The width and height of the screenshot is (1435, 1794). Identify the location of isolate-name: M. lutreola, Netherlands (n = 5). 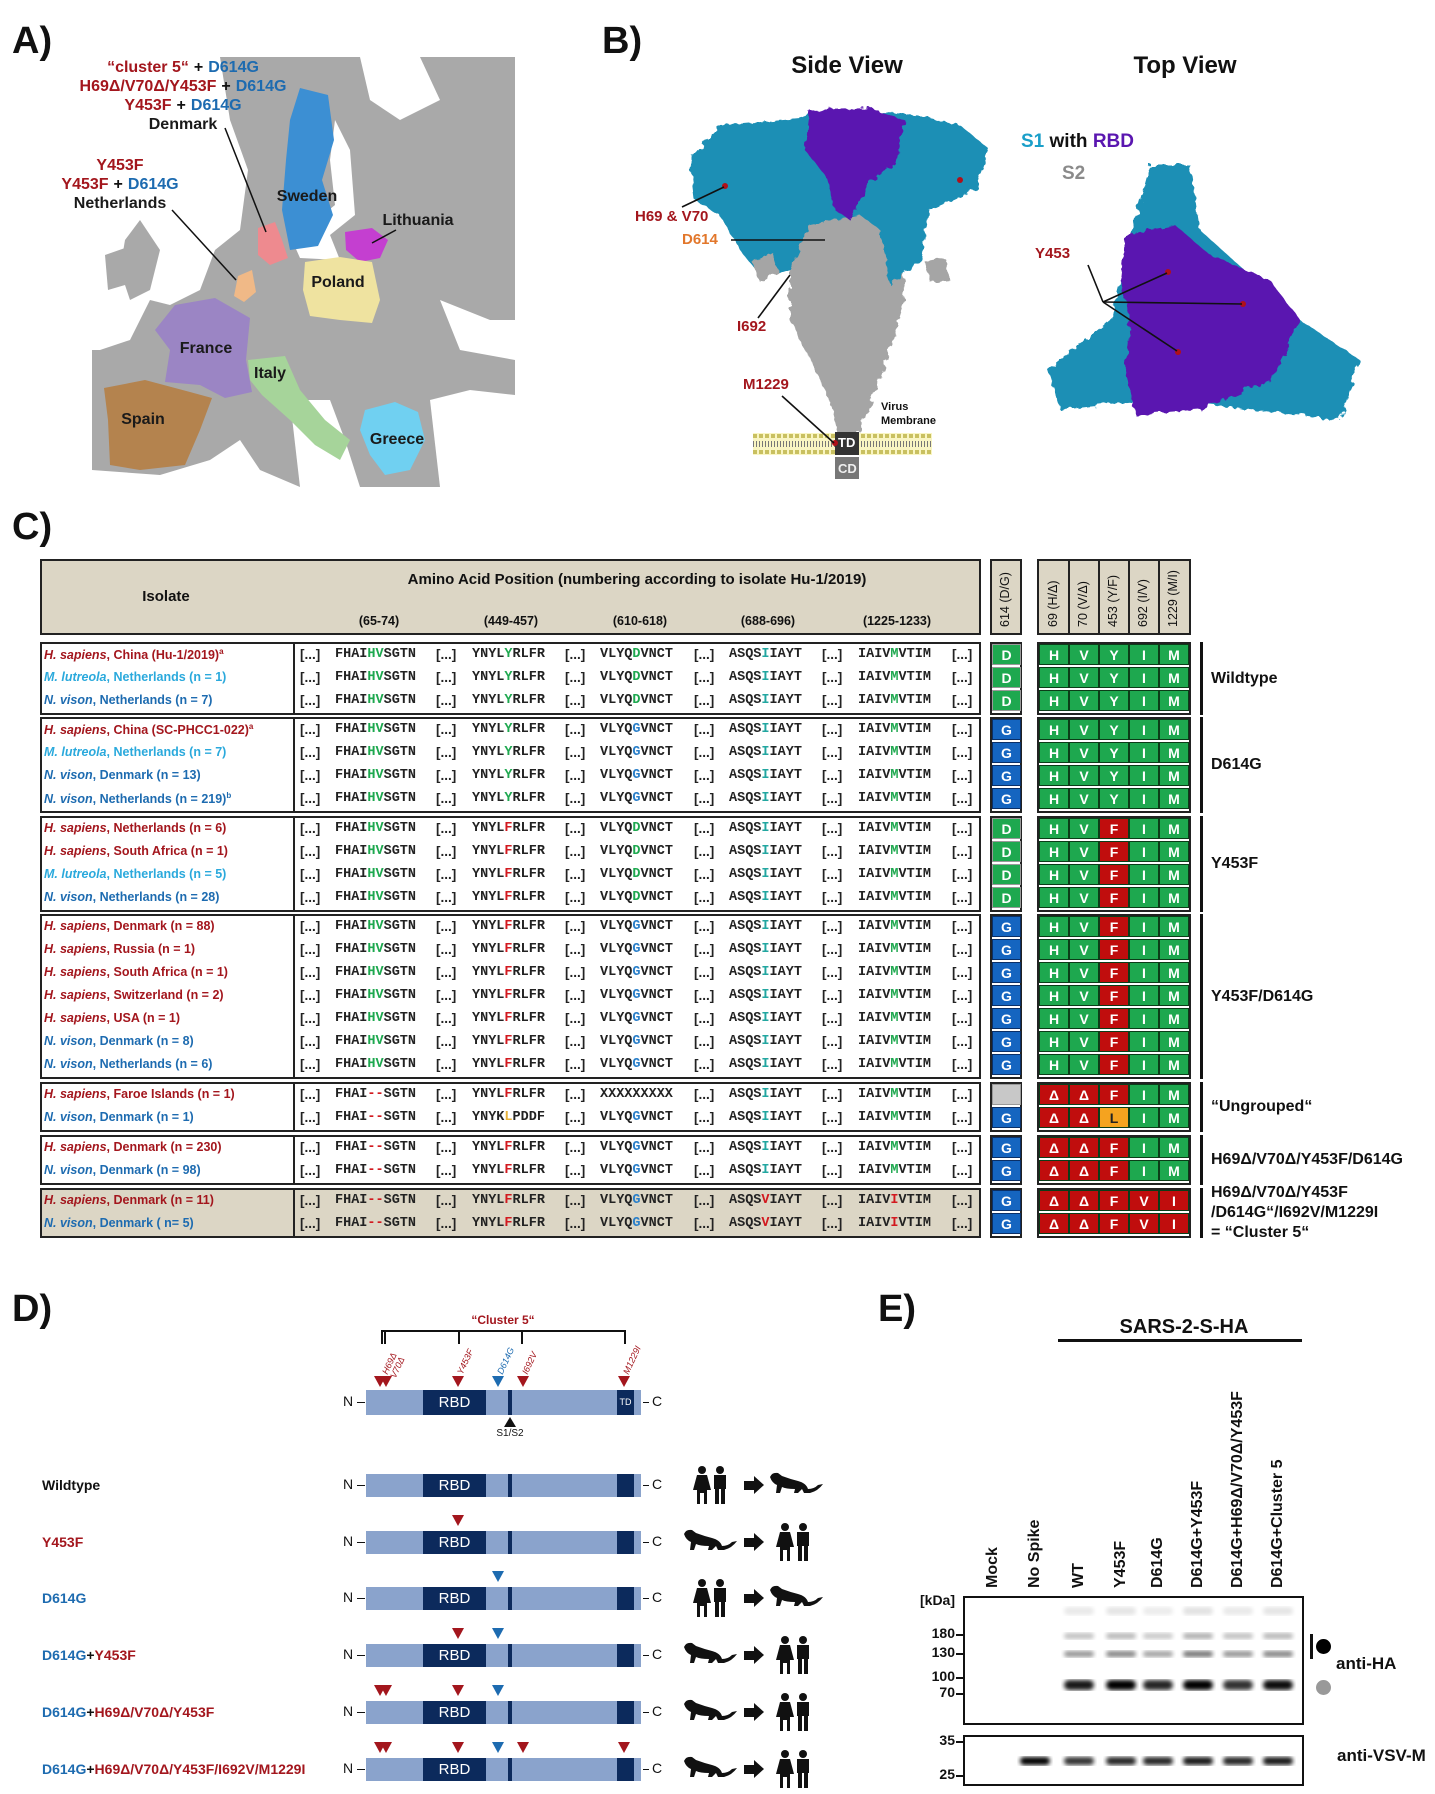
(135, 874).